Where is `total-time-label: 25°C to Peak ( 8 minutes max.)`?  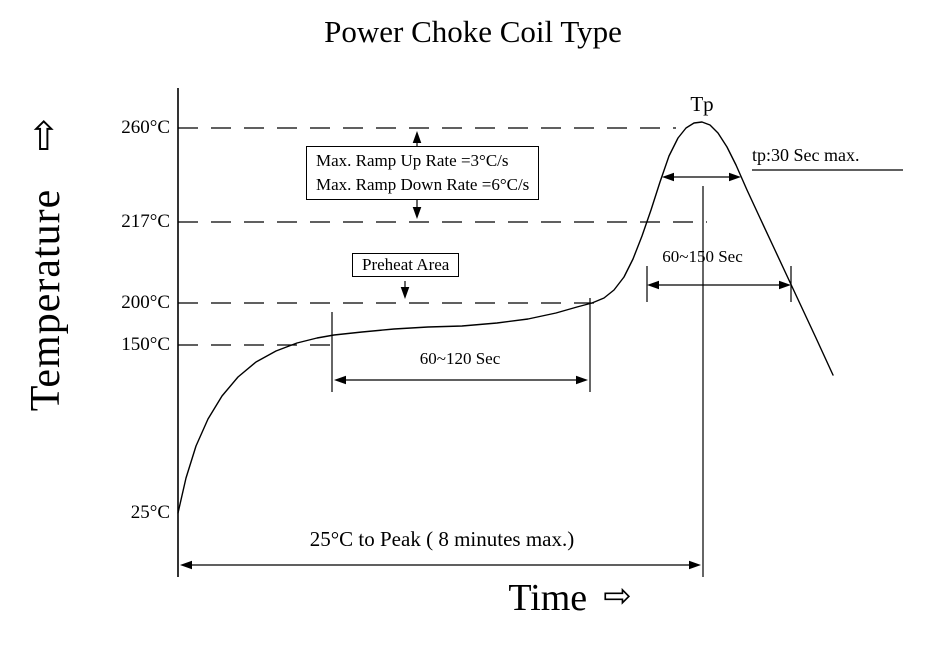 total-time-label: 25°C to Peak ( 8 minutes max.) is located at coordinates (442, 539).